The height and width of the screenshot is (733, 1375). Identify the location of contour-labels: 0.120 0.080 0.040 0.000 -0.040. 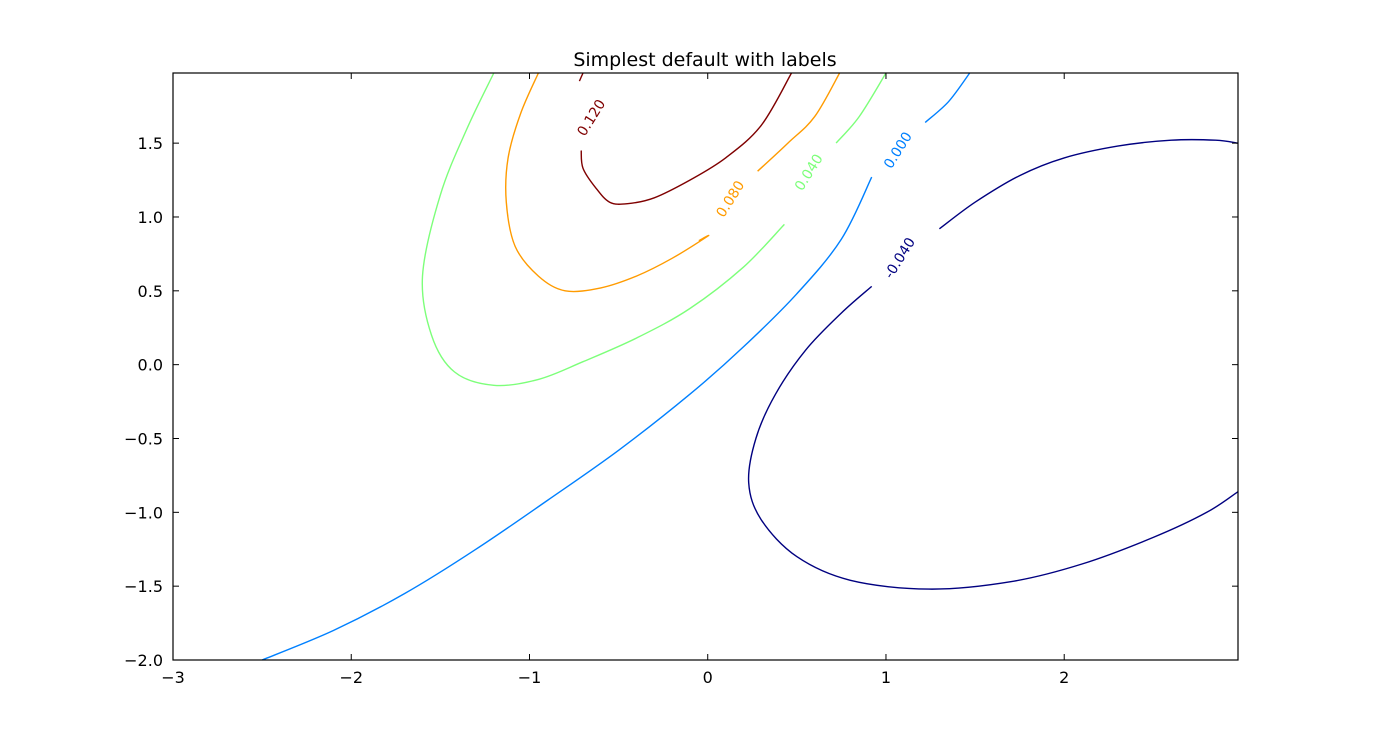
(746, 189).